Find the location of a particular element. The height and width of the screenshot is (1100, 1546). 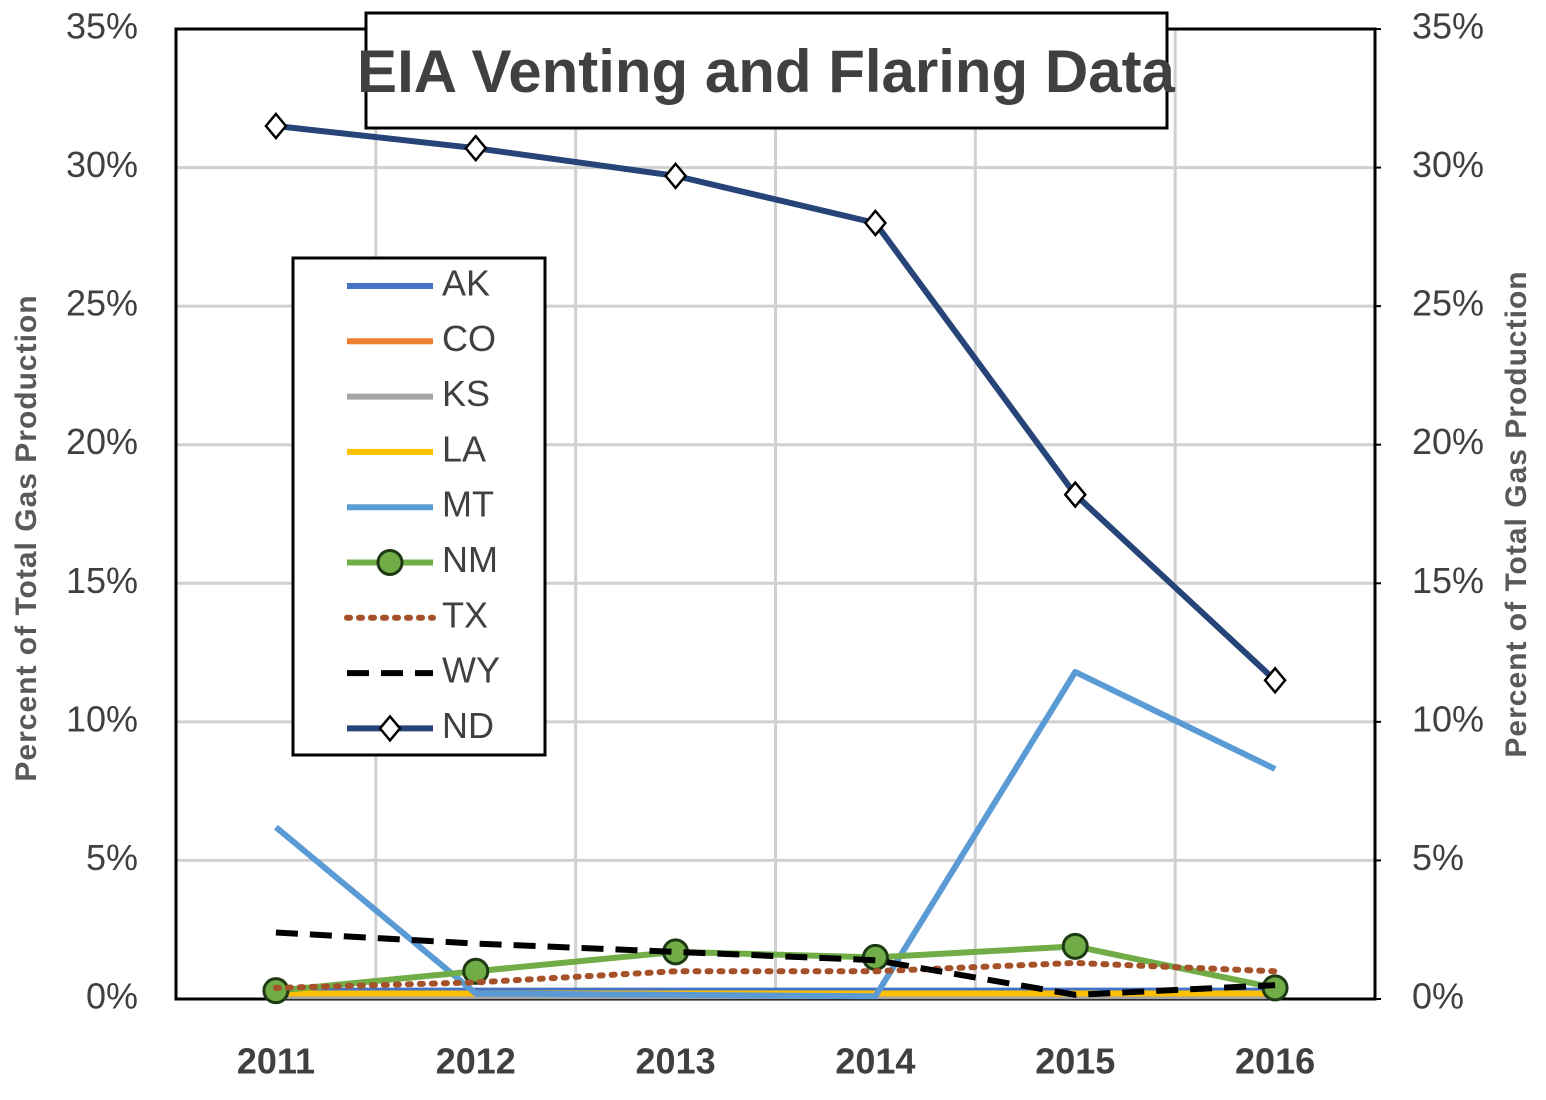

y-tick-label: 20% is located at coordinates (102, 441).